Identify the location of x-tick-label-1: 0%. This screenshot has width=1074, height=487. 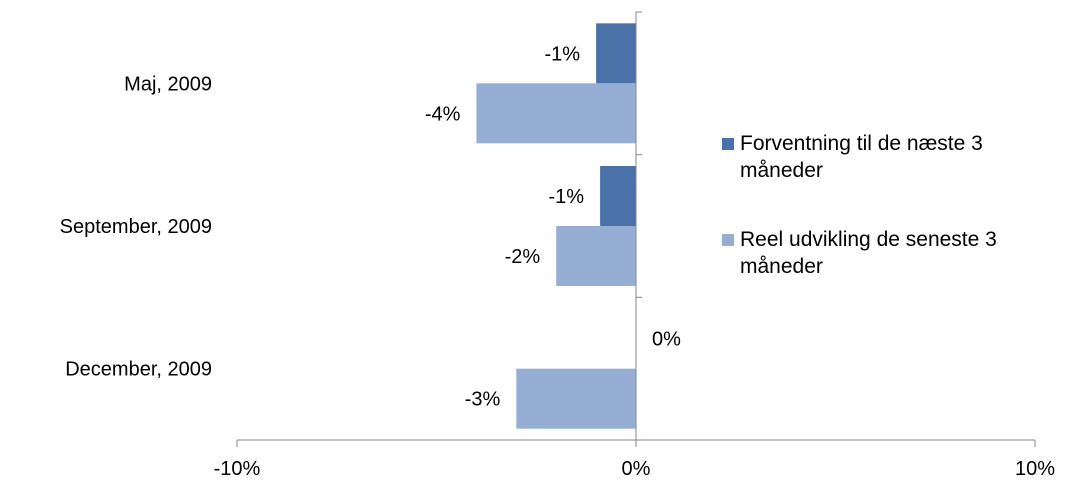
(636, 469).